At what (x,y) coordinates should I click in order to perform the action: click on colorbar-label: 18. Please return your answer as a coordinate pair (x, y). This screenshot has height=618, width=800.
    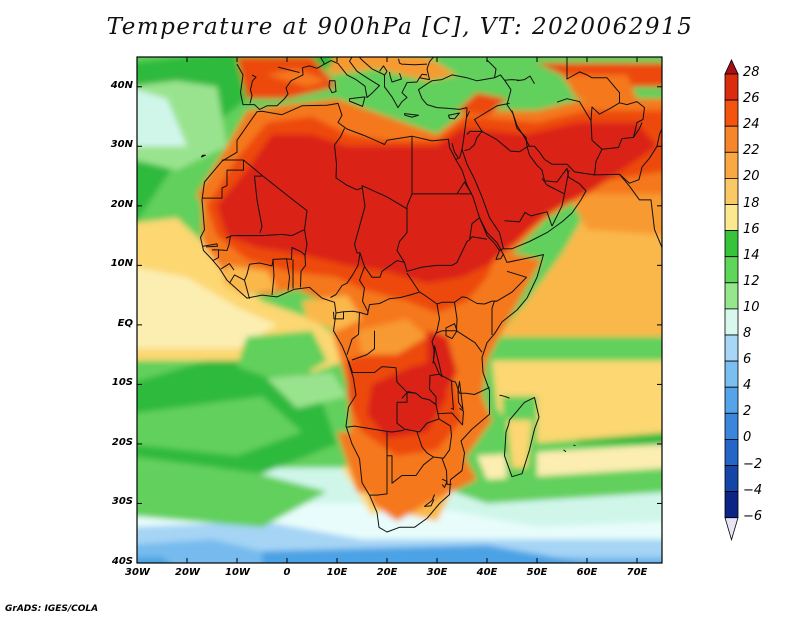
    Looking at the image, I should click on (751, 203).